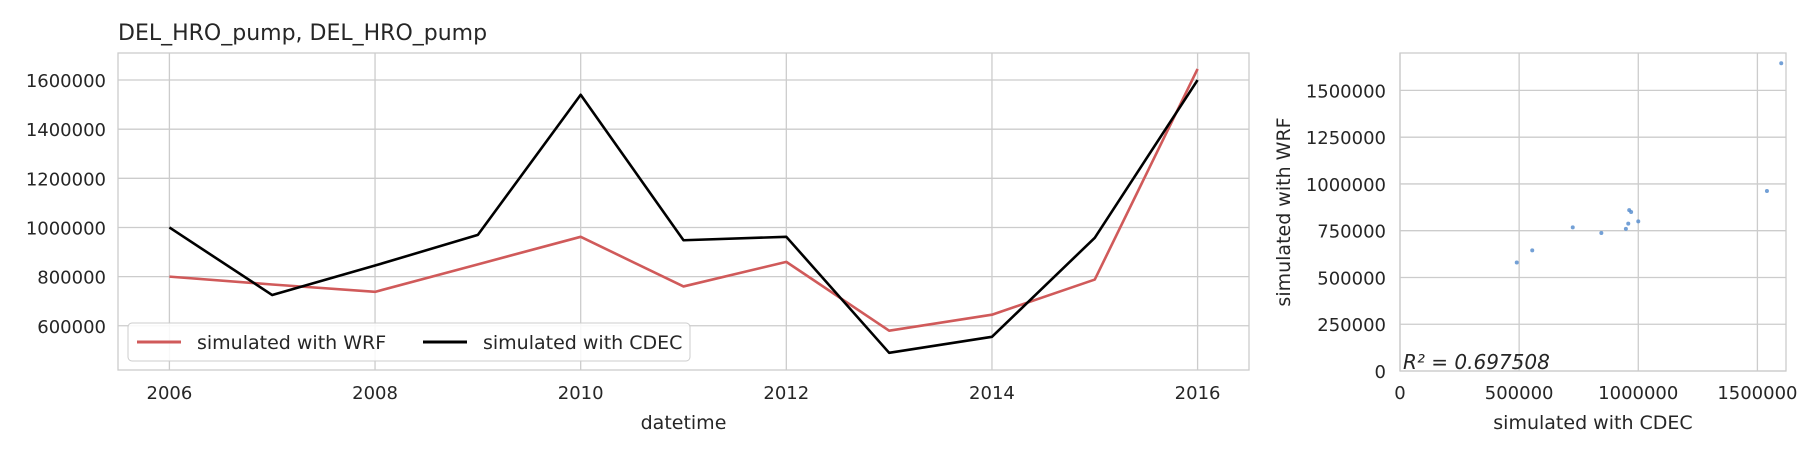 The height and width of the screenshot is (450, 1800). I want to click on scatter-points, so click(1649, 163).